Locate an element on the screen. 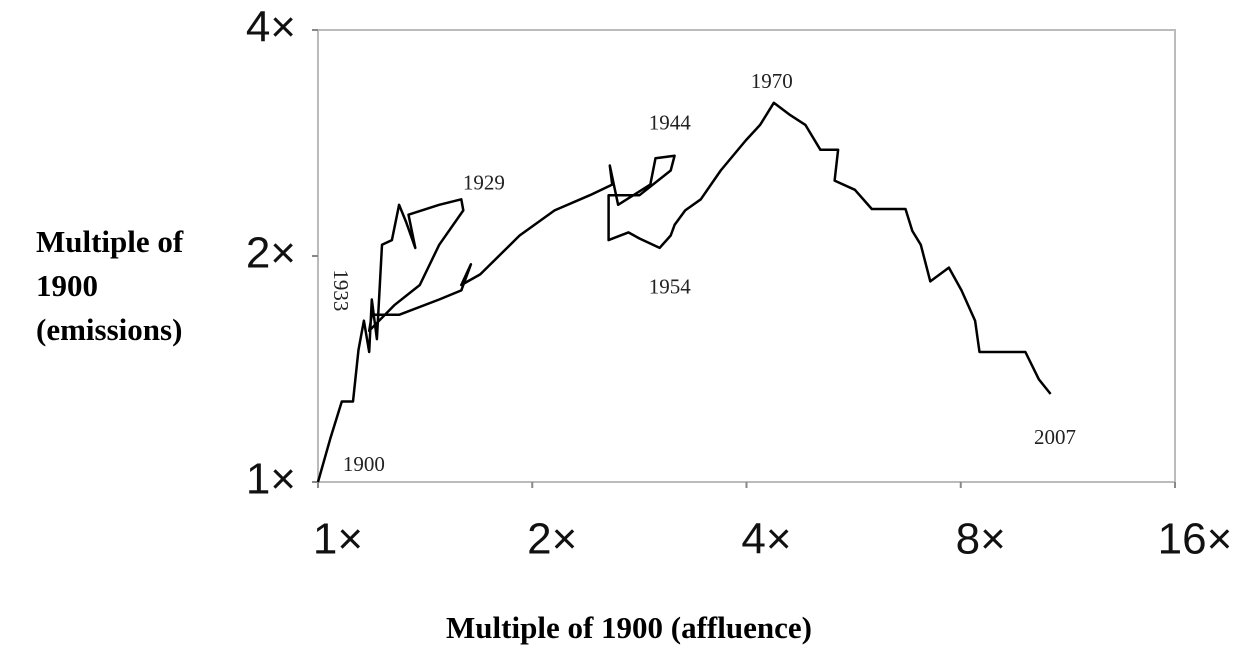 The height and width of the screenshot is (670, 1258). x-tick-label: 4× is located at coordinates (766, 539).